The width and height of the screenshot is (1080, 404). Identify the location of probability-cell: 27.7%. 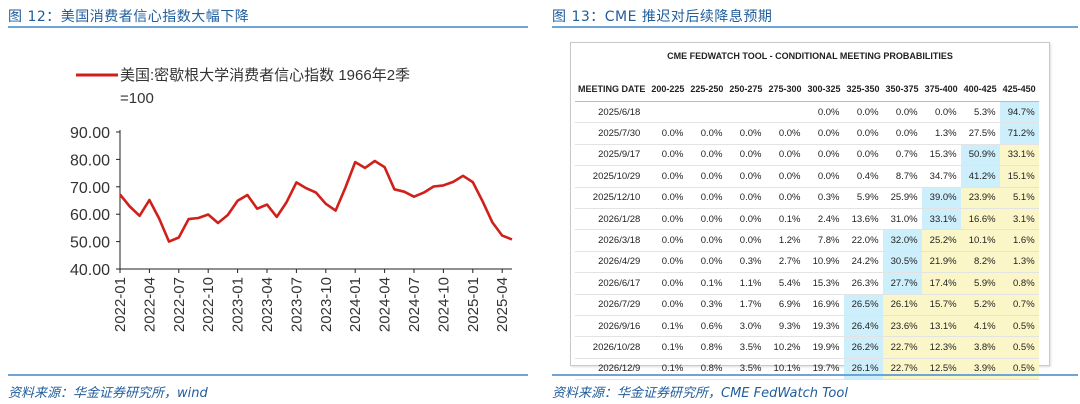
(902, 283).